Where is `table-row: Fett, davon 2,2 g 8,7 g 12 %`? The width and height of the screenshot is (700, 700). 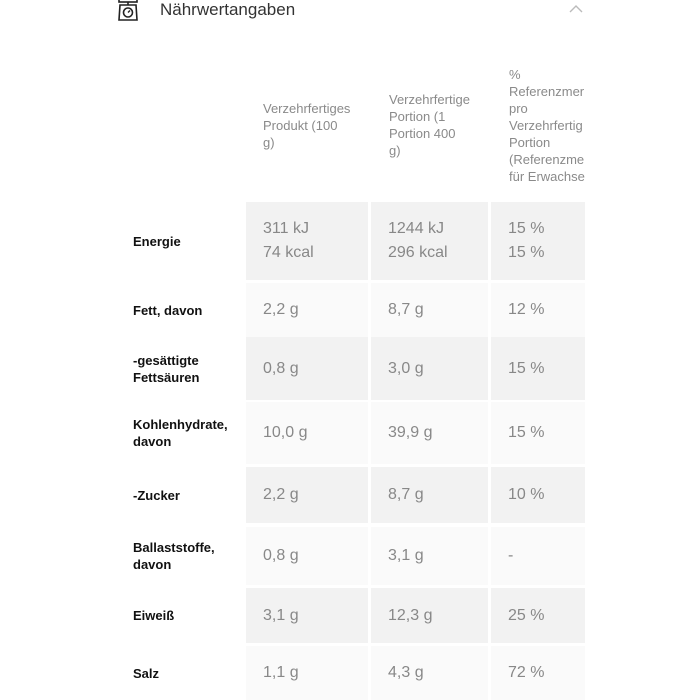 table-row: Fett, davon 2,2 g 8,7 g 12 % is located at coordinates (348, 310).